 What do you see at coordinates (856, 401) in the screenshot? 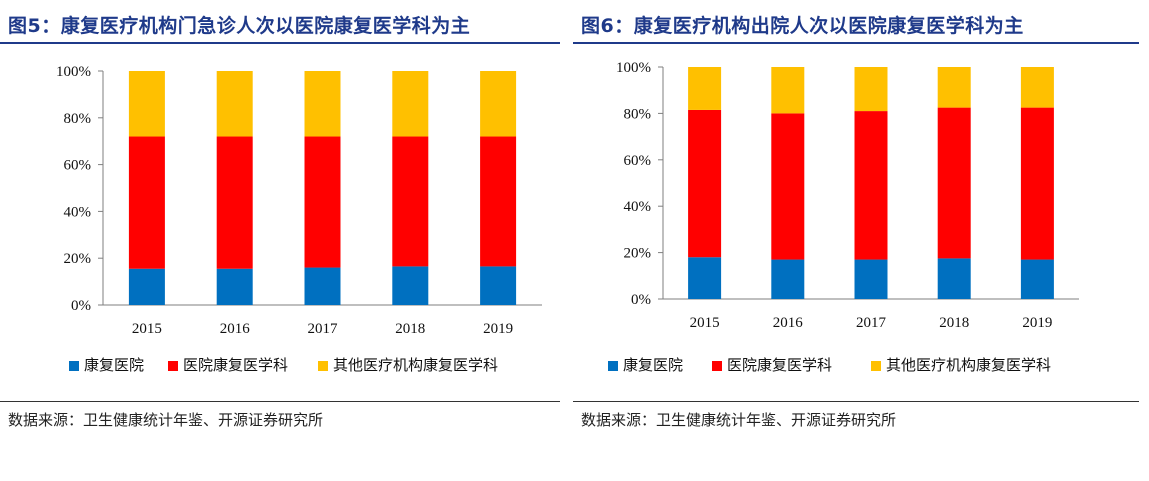
I see `figure-6-source-rule` at bounding box center [856, 401].